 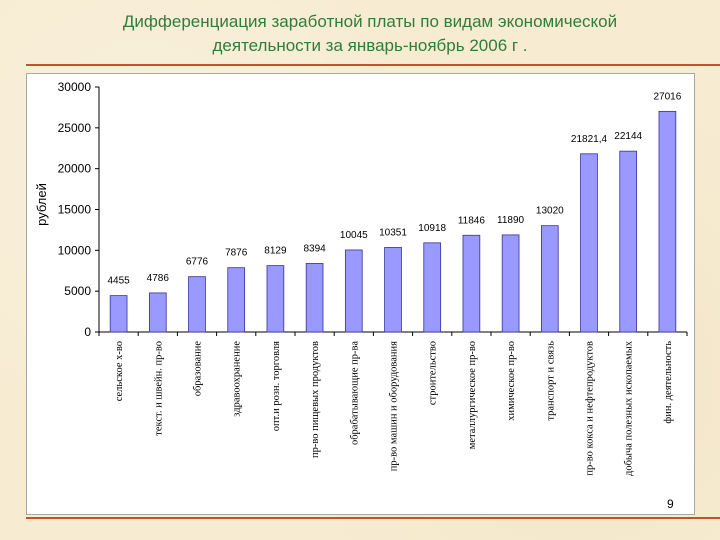 What do you see at coordinates (158, 278) in the screenshot?
I see `value-label: 4786` at bounding box center [158, 278].